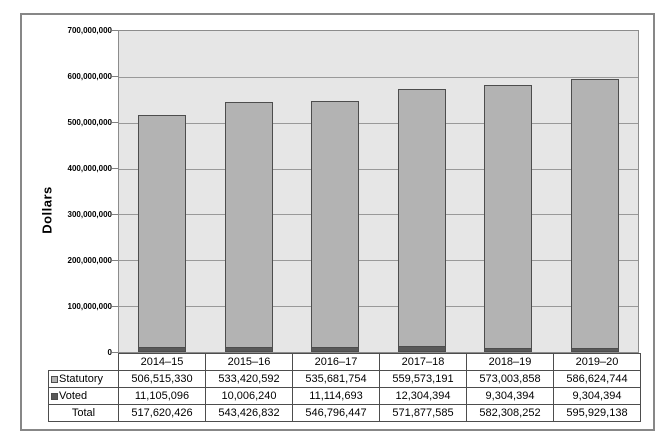 The height and width of the screenshot is (444, 665). I want to click on total-value-cell: 595,929,138, so click(597, 413).